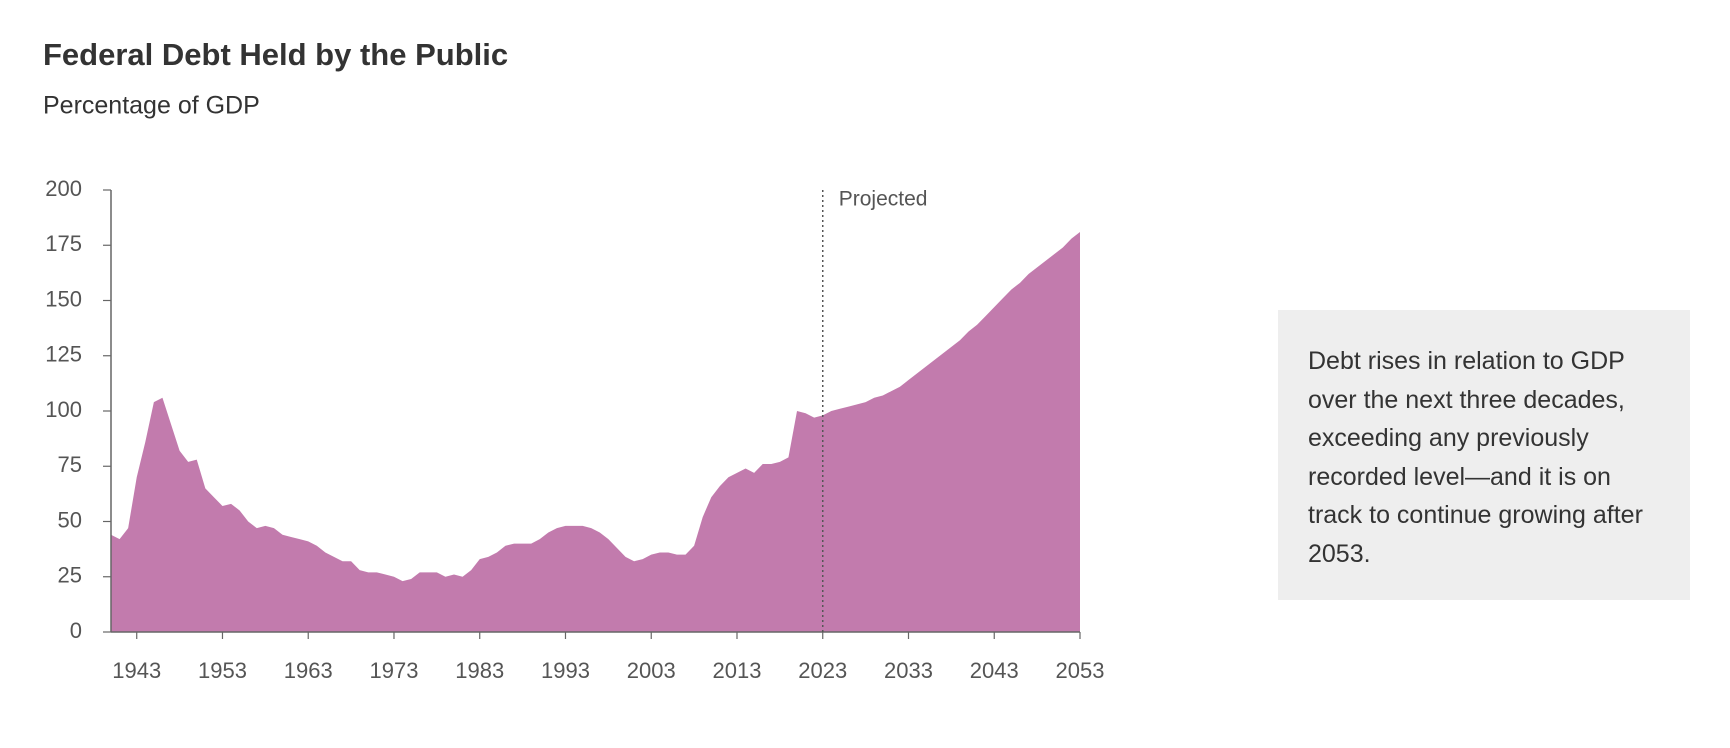 This screenshot has width=1730, height=748. What do you see at coordinates (63, 188) in the screenshot?
I see `y-tick-label: 200` at bounding box center [63, 188].